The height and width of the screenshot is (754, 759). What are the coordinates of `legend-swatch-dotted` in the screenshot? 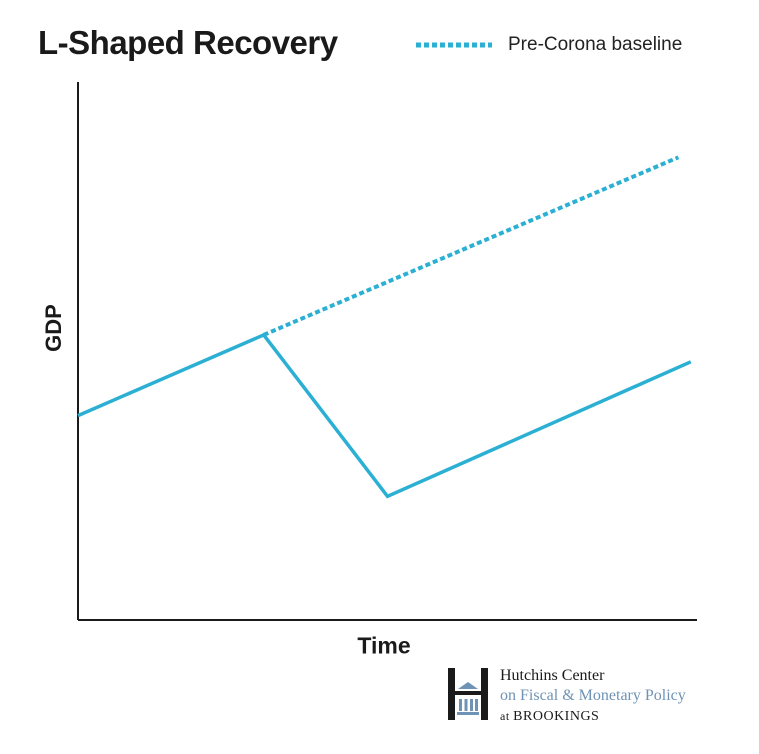 It's located at (454, 45).